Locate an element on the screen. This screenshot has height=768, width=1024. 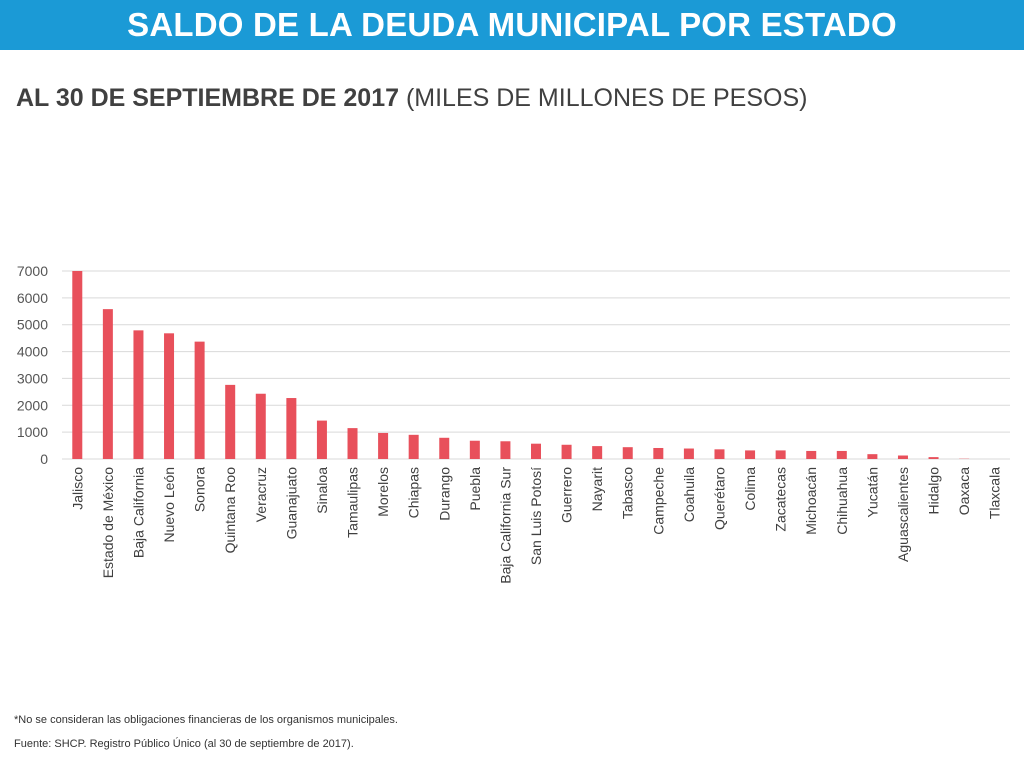
x-category-label: Tlaxcala is located at coordinates (995, 493).